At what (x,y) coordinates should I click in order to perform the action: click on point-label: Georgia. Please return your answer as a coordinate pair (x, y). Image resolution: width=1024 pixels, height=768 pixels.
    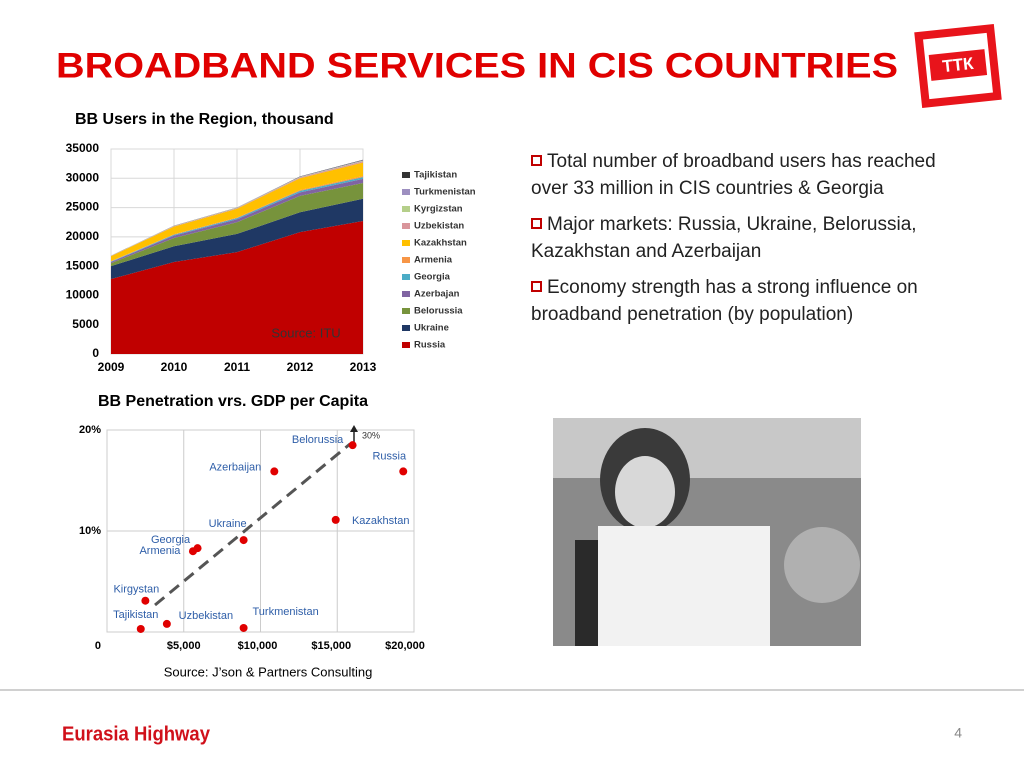
    Looking at the image, I should click on (171, 540).